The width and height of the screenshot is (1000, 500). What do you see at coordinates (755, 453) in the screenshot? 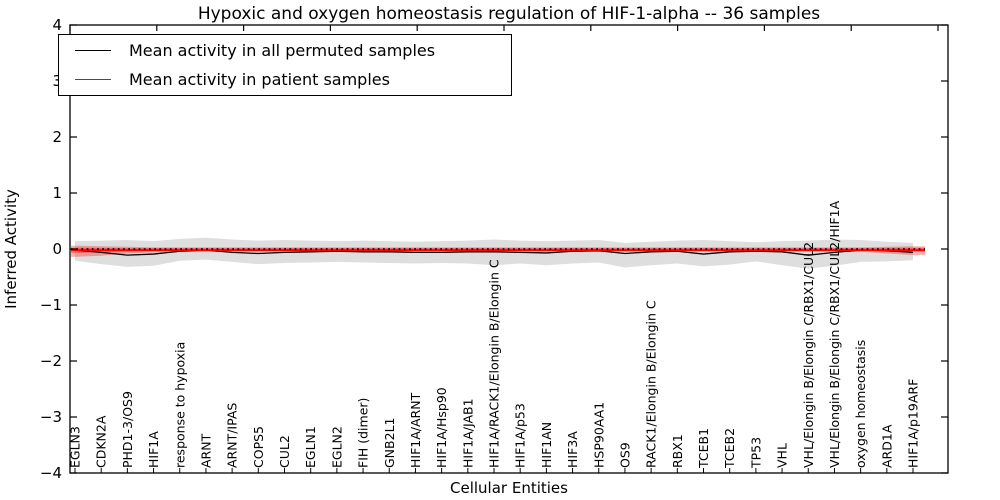
I see `x-tick-label: TP53` at bounding box center [755, 453].